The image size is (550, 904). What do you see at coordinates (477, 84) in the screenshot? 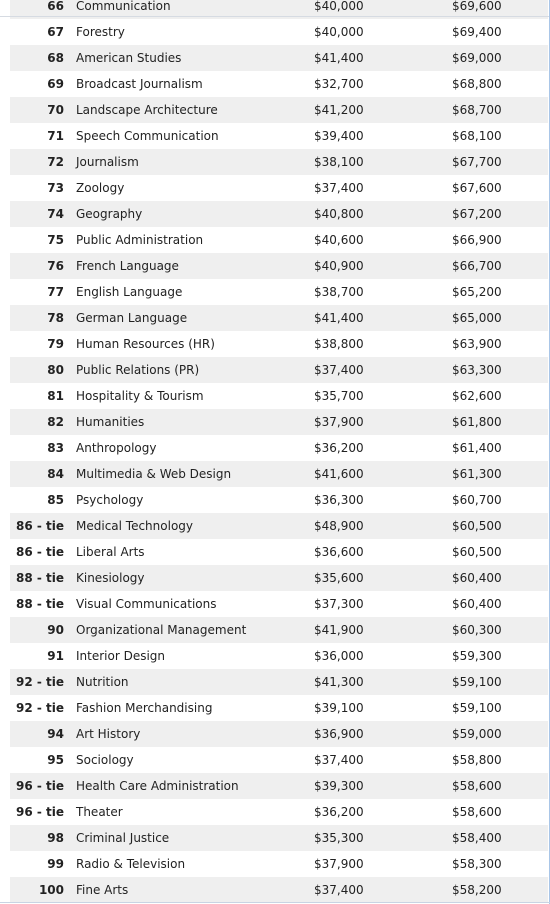
I see `mid-career-salary-cell: $68,800` at bounding box center [477, 84].